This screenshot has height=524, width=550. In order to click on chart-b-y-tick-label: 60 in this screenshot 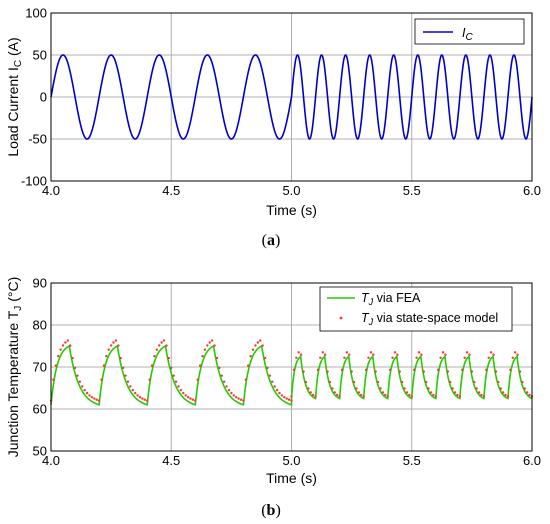, I will do `click(40, 409)`.